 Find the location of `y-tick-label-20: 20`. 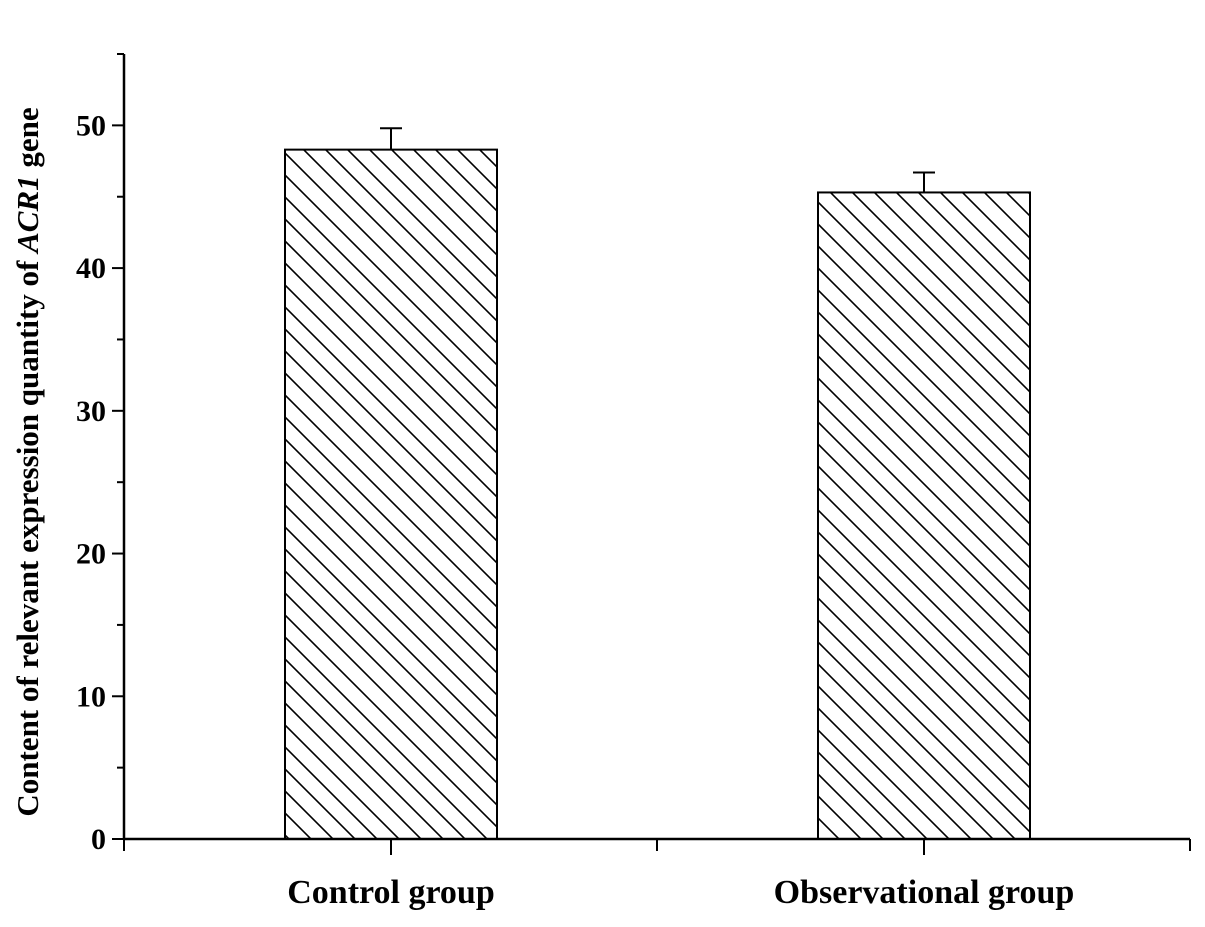

y-tick-label-20: 20 is located at coordinates (91, 554).